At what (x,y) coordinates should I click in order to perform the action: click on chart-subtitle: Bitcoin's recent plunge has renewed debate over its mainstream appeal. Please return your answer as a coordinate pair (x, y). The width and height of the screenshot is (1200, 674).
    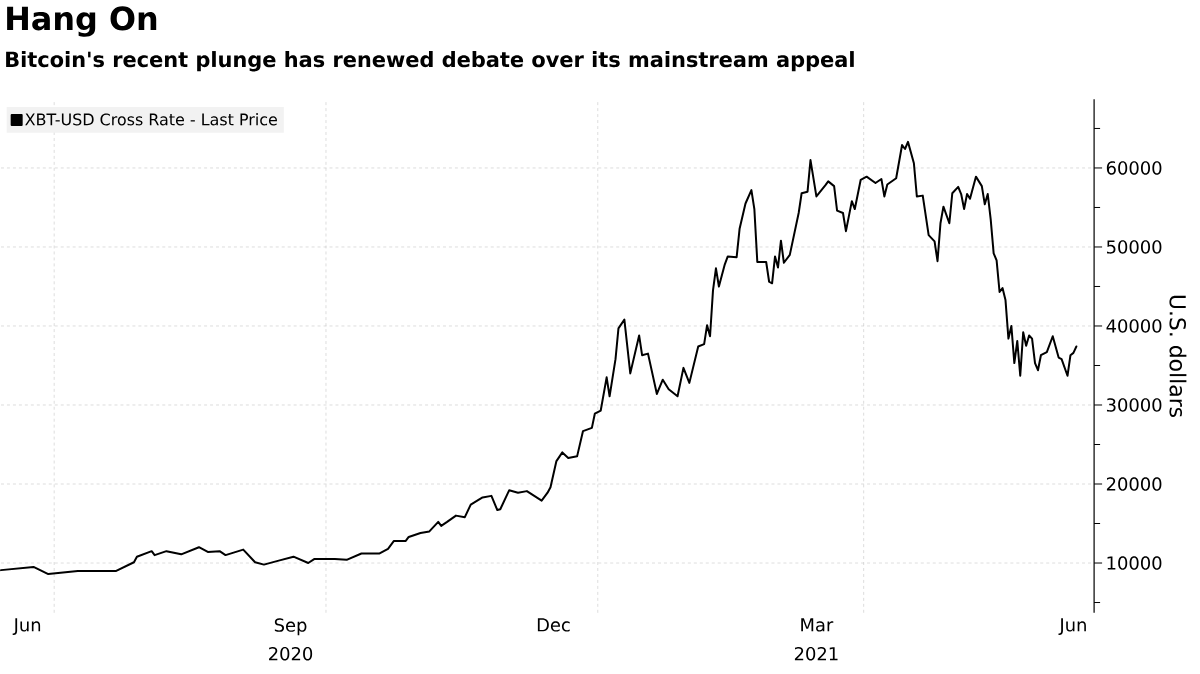
    Looking at the image, I should click on (430, 61).